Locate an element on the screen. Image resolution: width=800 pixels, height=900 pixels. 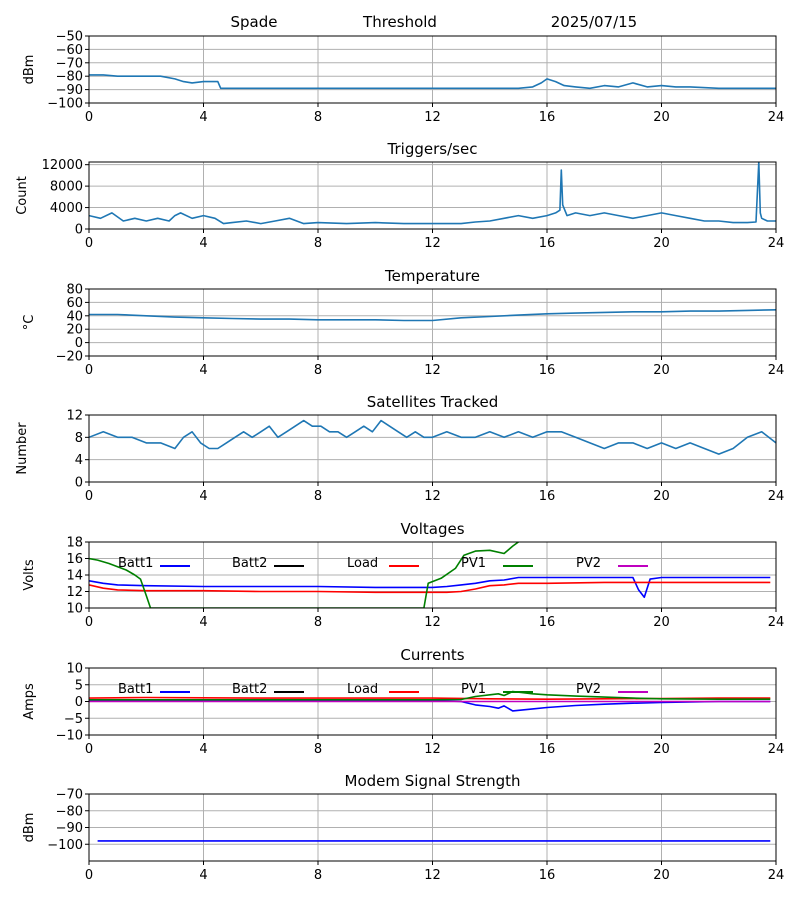
y-tick-label: −100 is located at coordinates (65, 845).